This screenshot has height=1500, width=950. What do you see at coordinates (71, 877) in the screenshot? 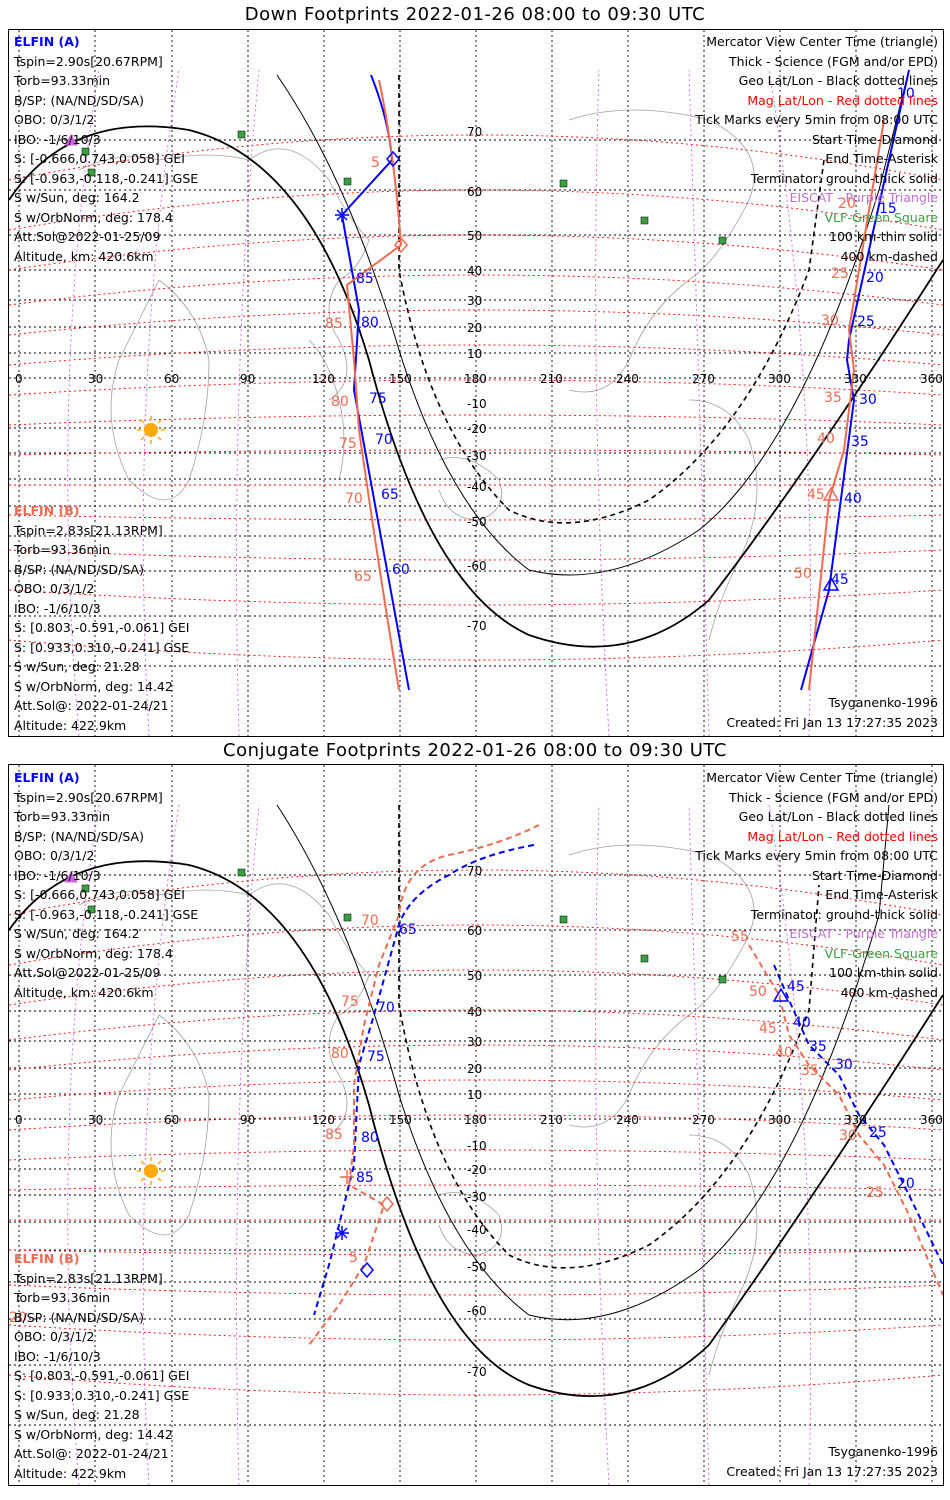
I see `eiscat-triangle` at bounding box center [71, 877].